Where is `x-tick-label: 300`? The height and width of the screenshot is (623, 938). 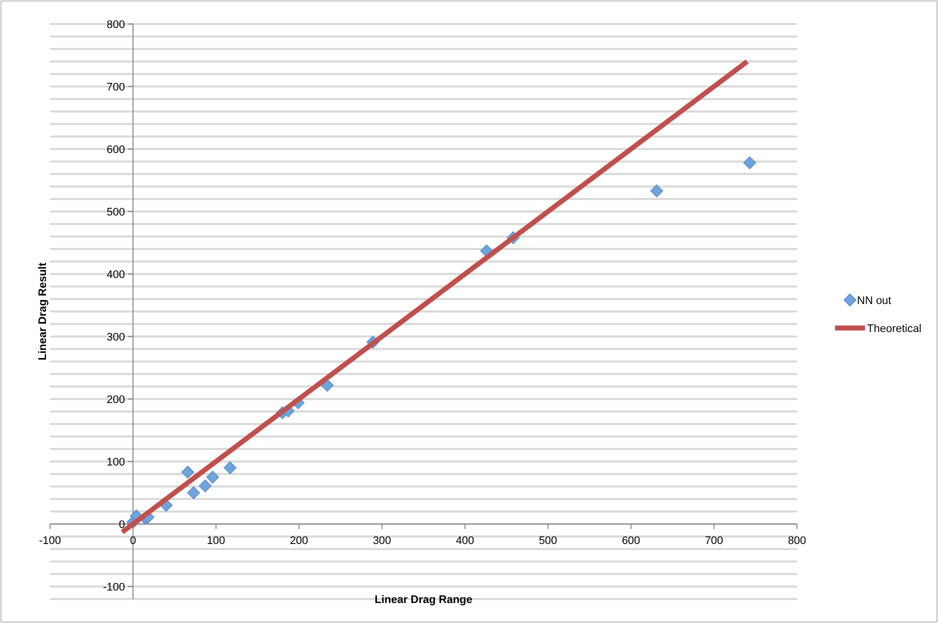
x-tick-label: 300 is located at coordinates (382, 541).